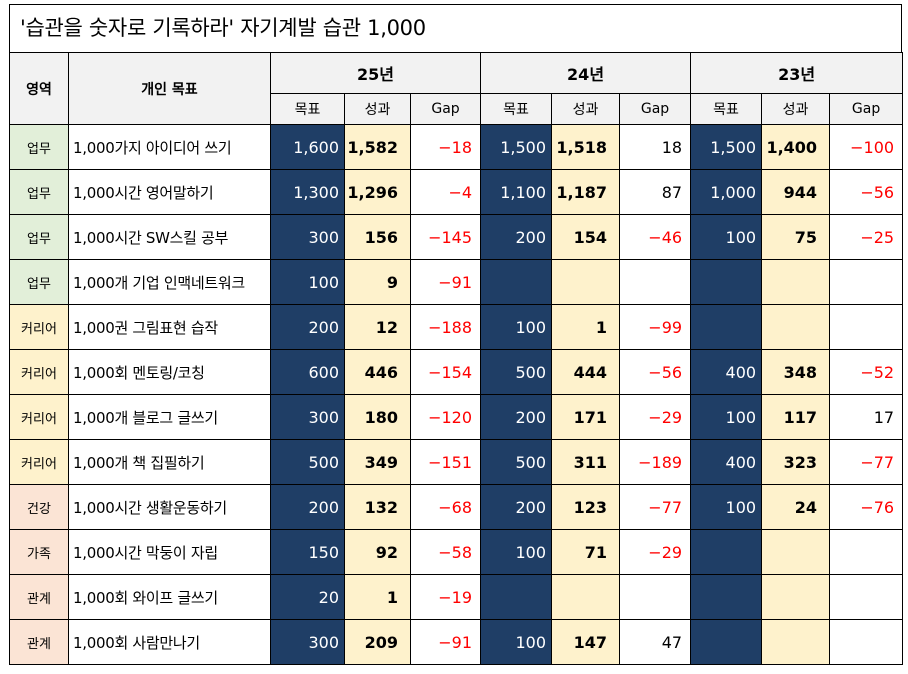 The image size is (908, 674). Describe the element at coordinates (866, 237) in the screenshot. I see `gap-cell: −25` at that location.